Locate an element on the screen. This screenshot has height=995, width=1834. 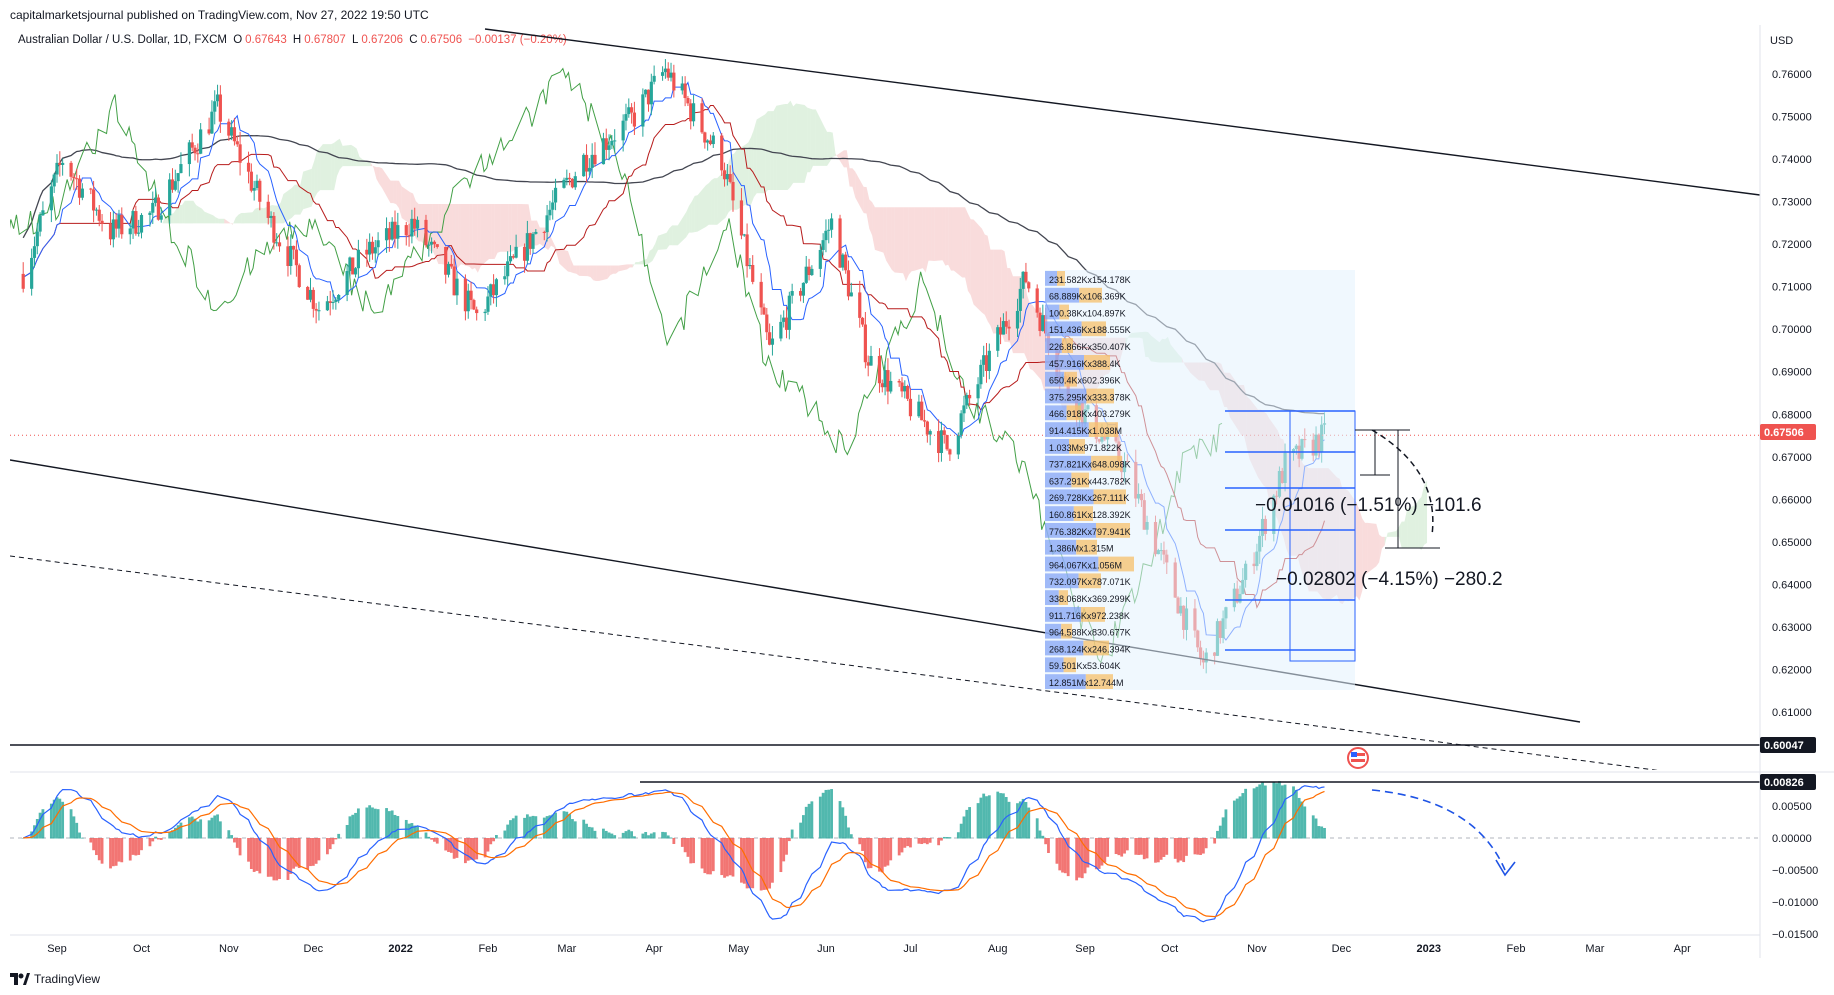
high-label: H is located at coordinates (297, 40).